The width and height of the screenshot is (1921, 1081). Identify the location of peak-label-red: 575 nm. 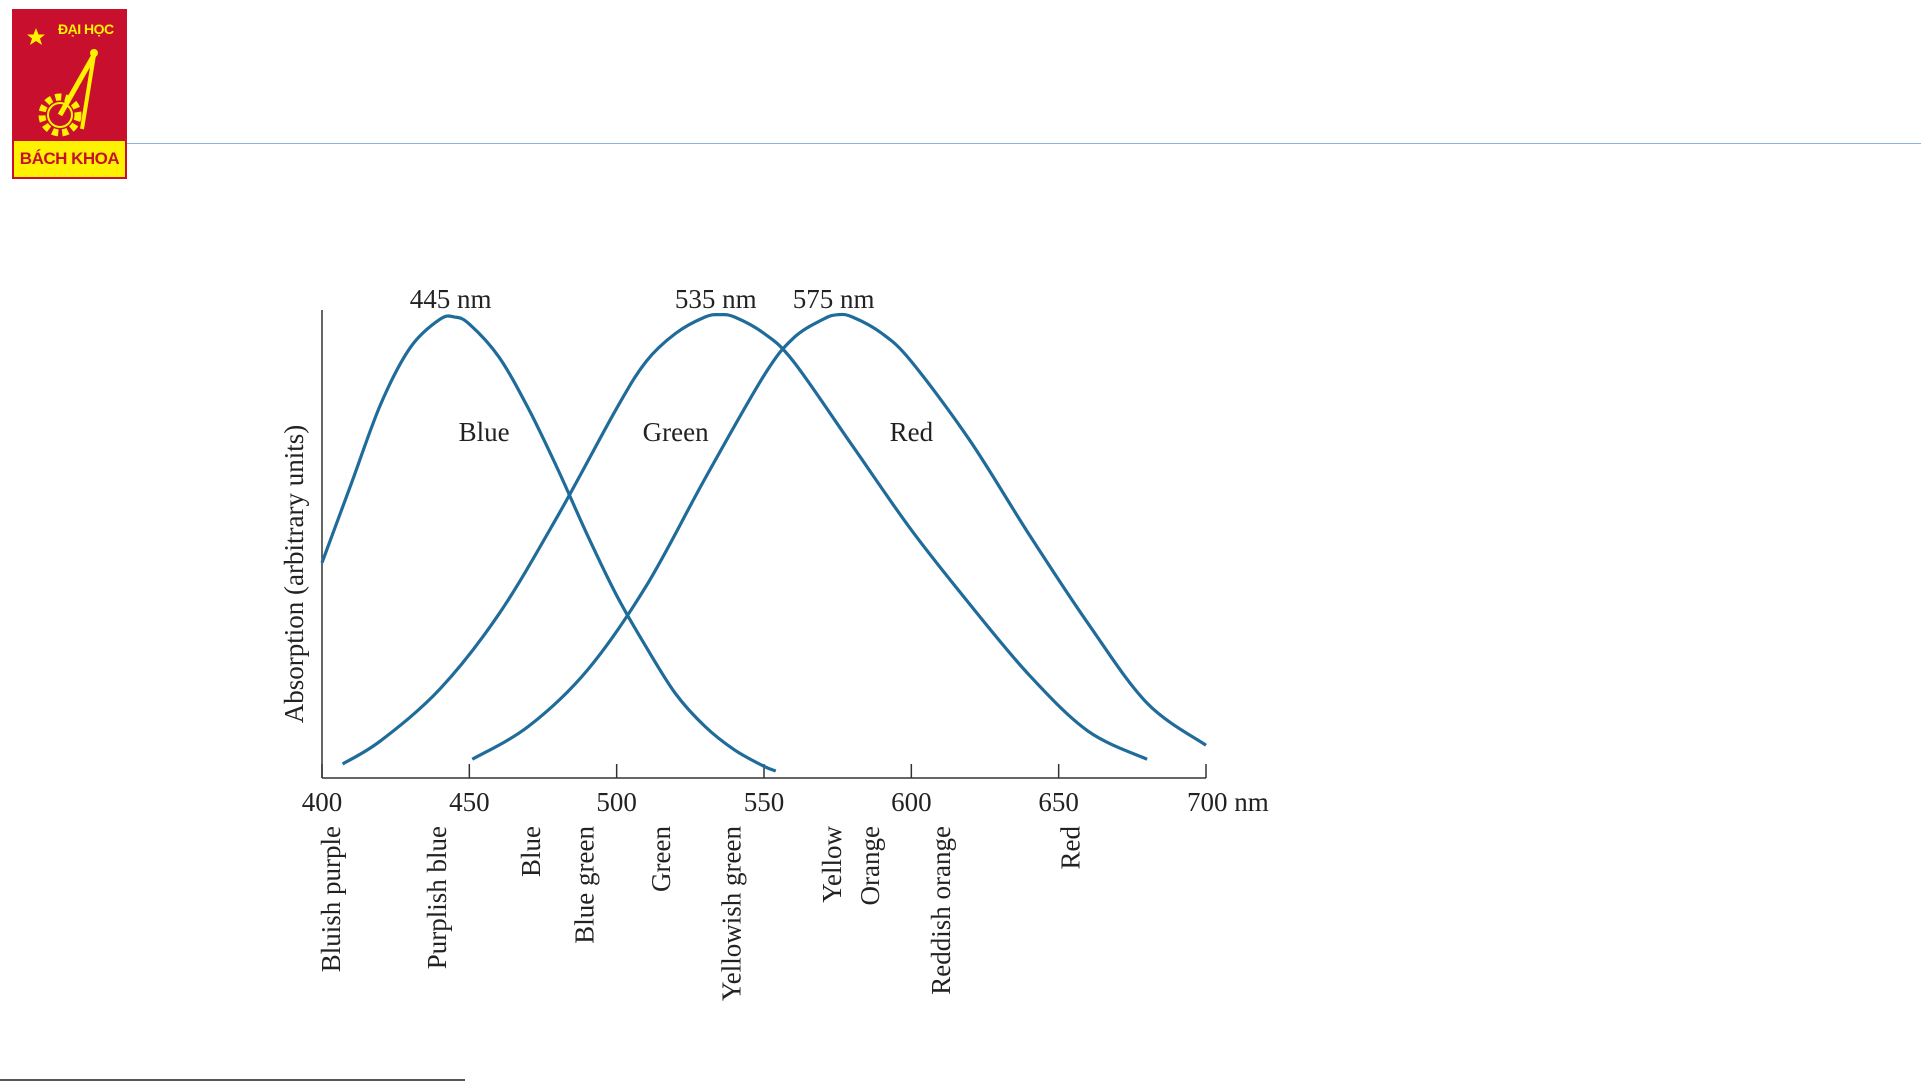
(834, 299).